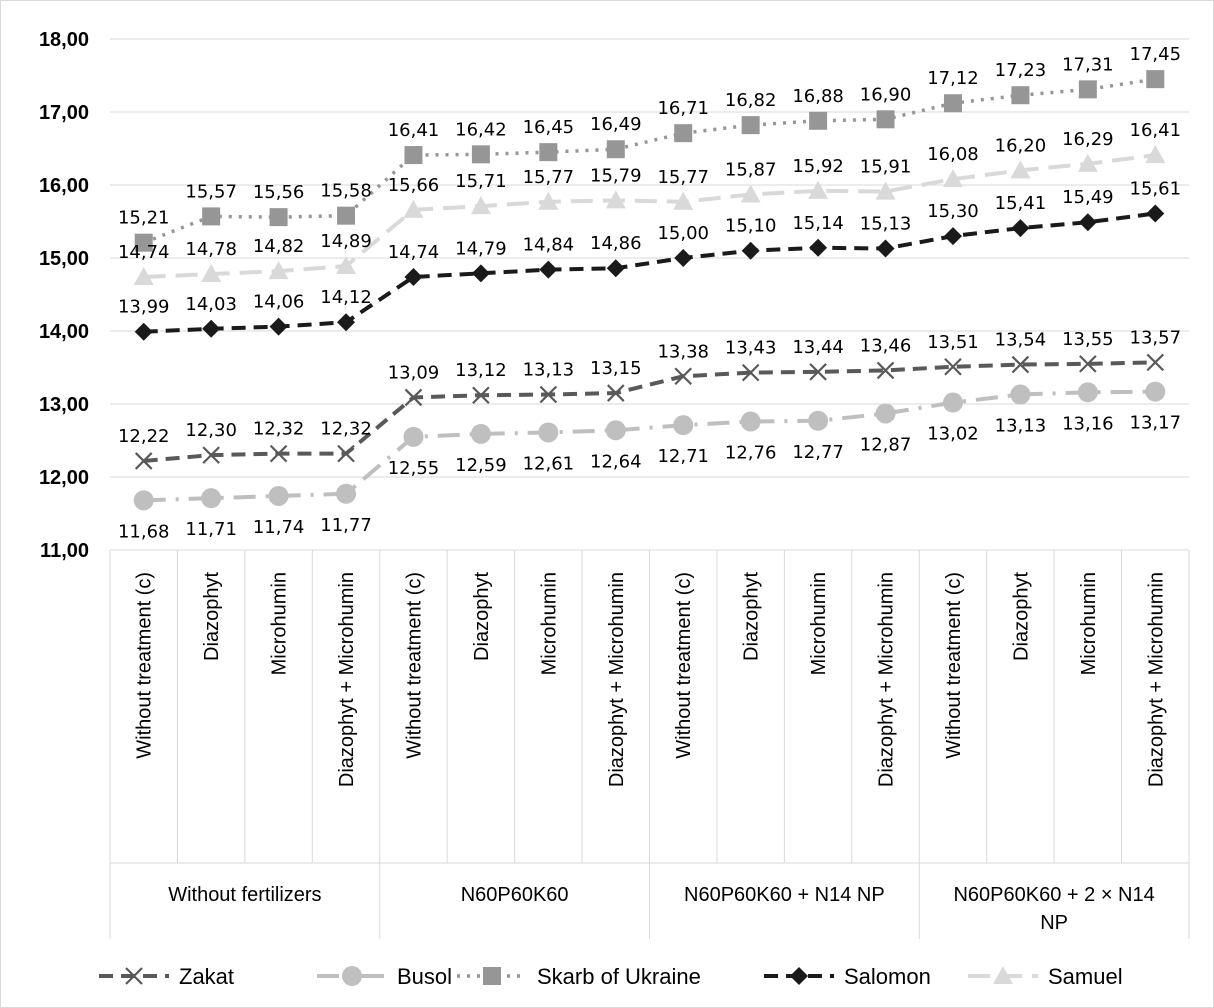 The width and height of the screenshot is (1214, 1008). I want to click on data-label: 15,41, so click(1021, 203).